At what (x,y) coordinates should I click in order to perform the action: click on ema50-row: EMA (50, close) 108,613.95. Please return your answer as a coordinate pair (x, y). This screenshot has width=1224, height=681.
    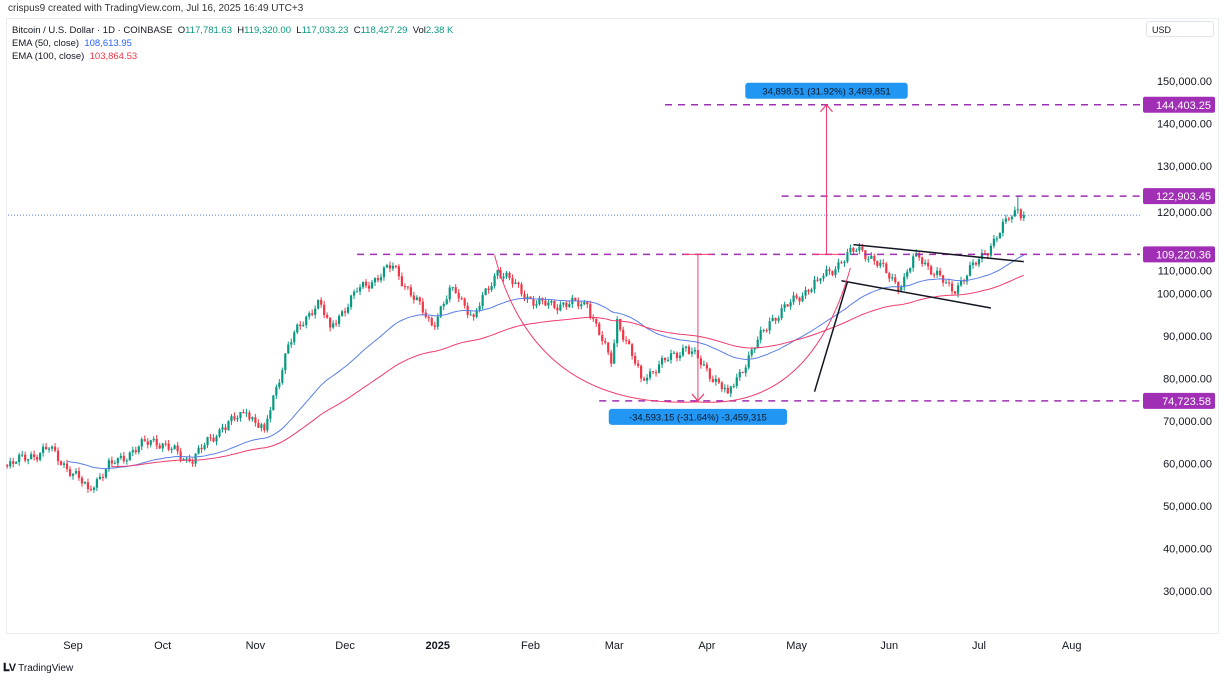
    Looking at the image, I should click on (232, 43).